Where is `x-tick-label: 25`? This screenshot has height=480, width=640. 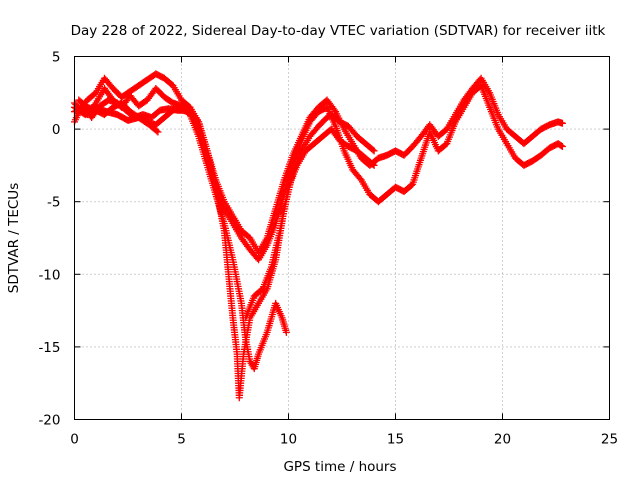
x-tick-label: 25 is located at coordinates (609, 440).